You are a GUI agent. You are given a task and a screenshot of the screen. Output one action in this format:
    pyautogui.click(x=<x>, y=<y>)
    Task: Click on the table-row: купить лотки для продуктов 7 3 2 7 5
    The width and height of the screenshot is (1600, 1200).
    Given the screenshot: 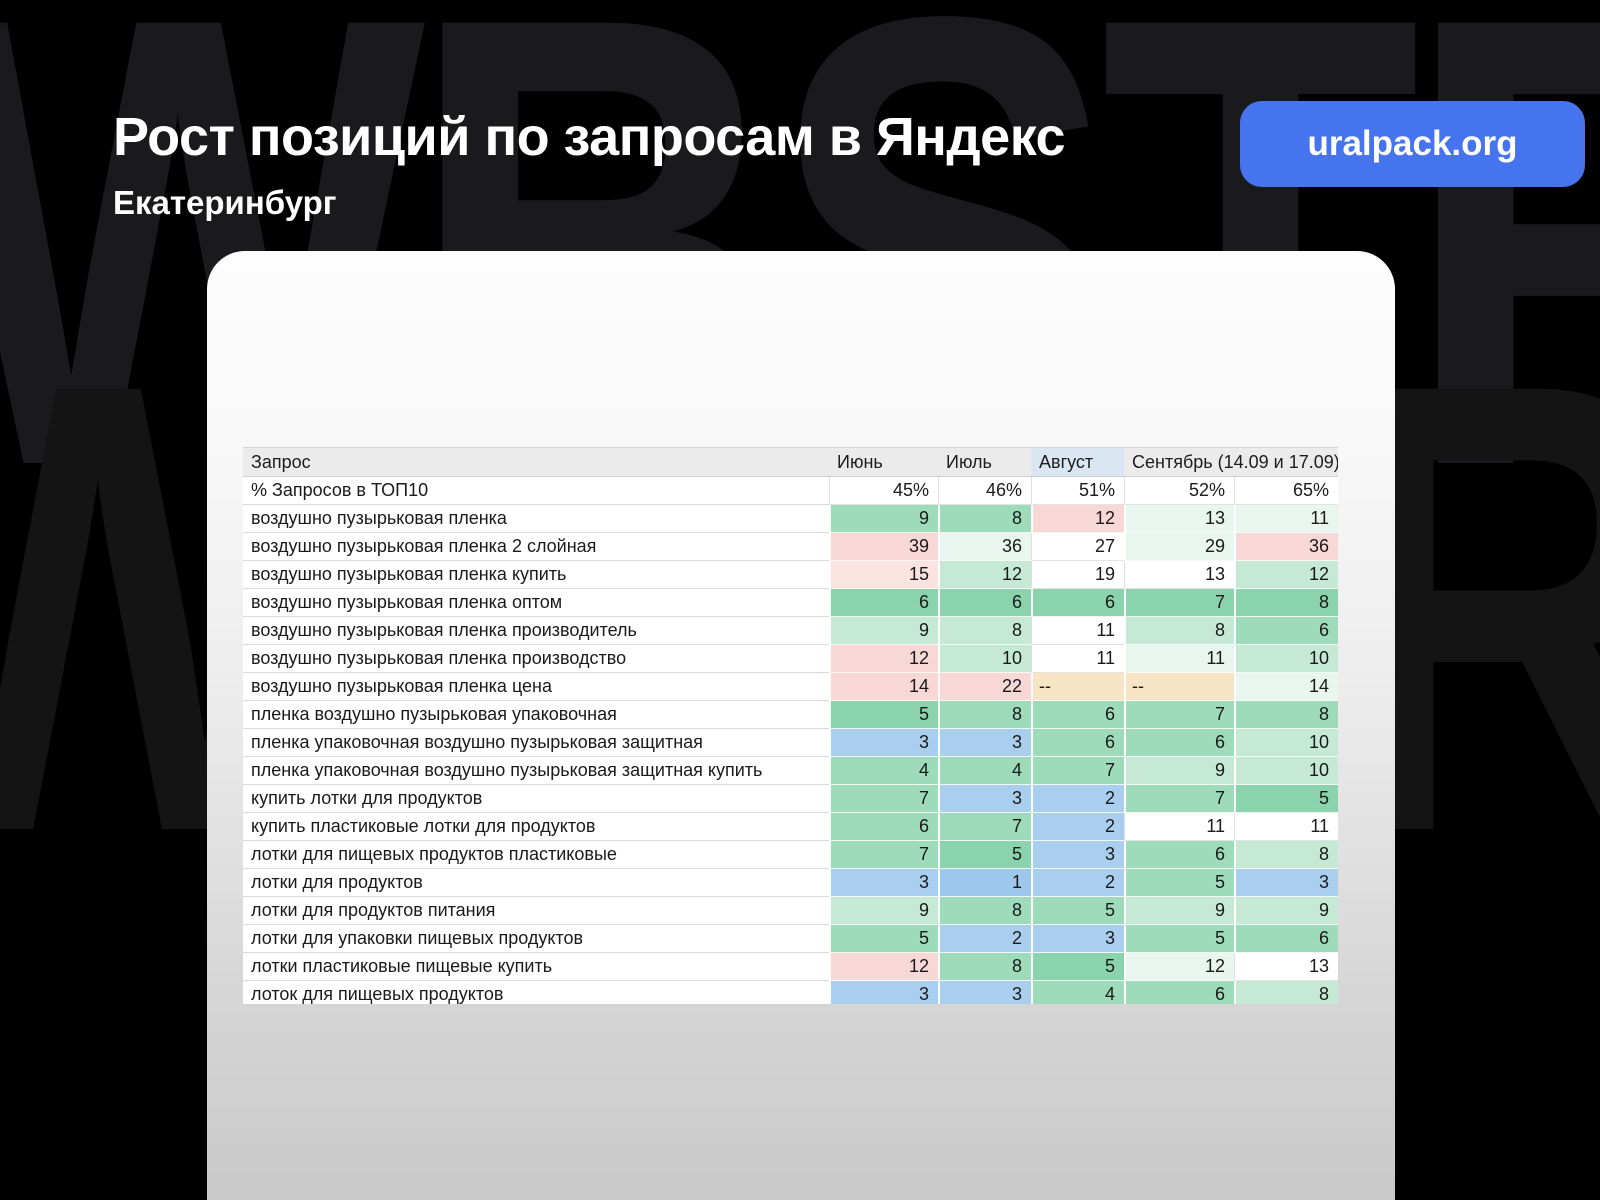 What is the action you would take?
    pyautogui.click(x=790, y=799)
    